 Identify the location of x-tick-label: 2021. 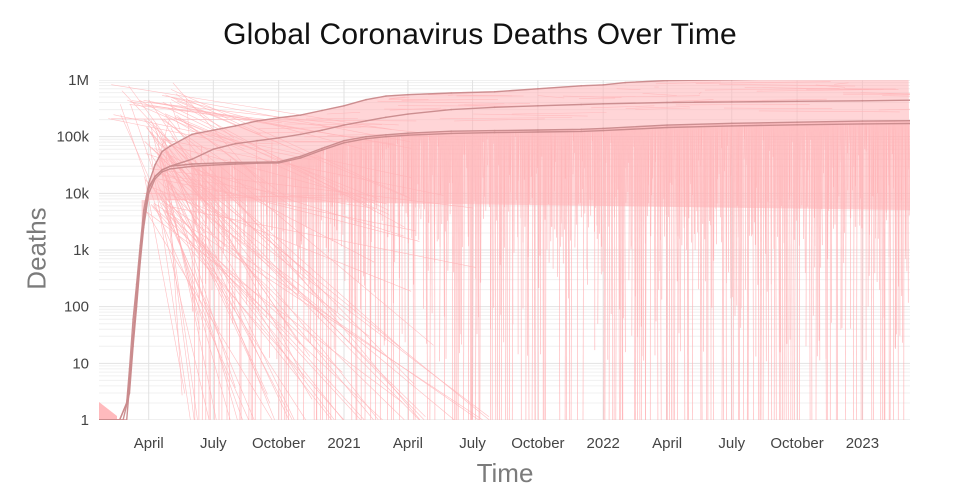
(343, 443).